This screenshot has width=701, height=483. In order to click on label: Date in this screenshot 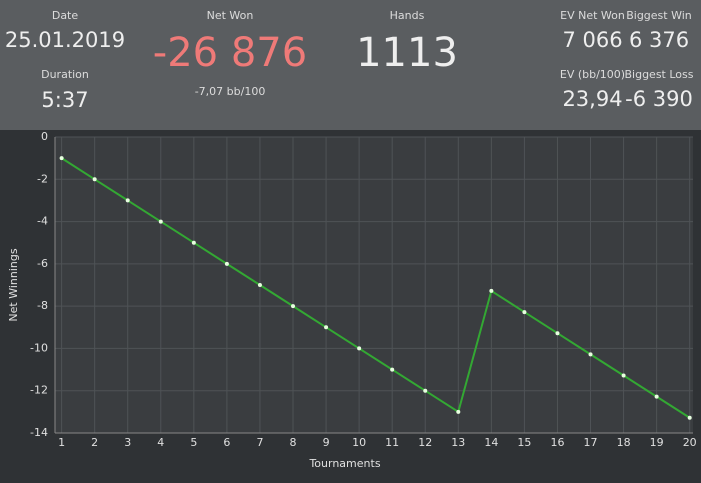, I will do `click(65, 15)`.